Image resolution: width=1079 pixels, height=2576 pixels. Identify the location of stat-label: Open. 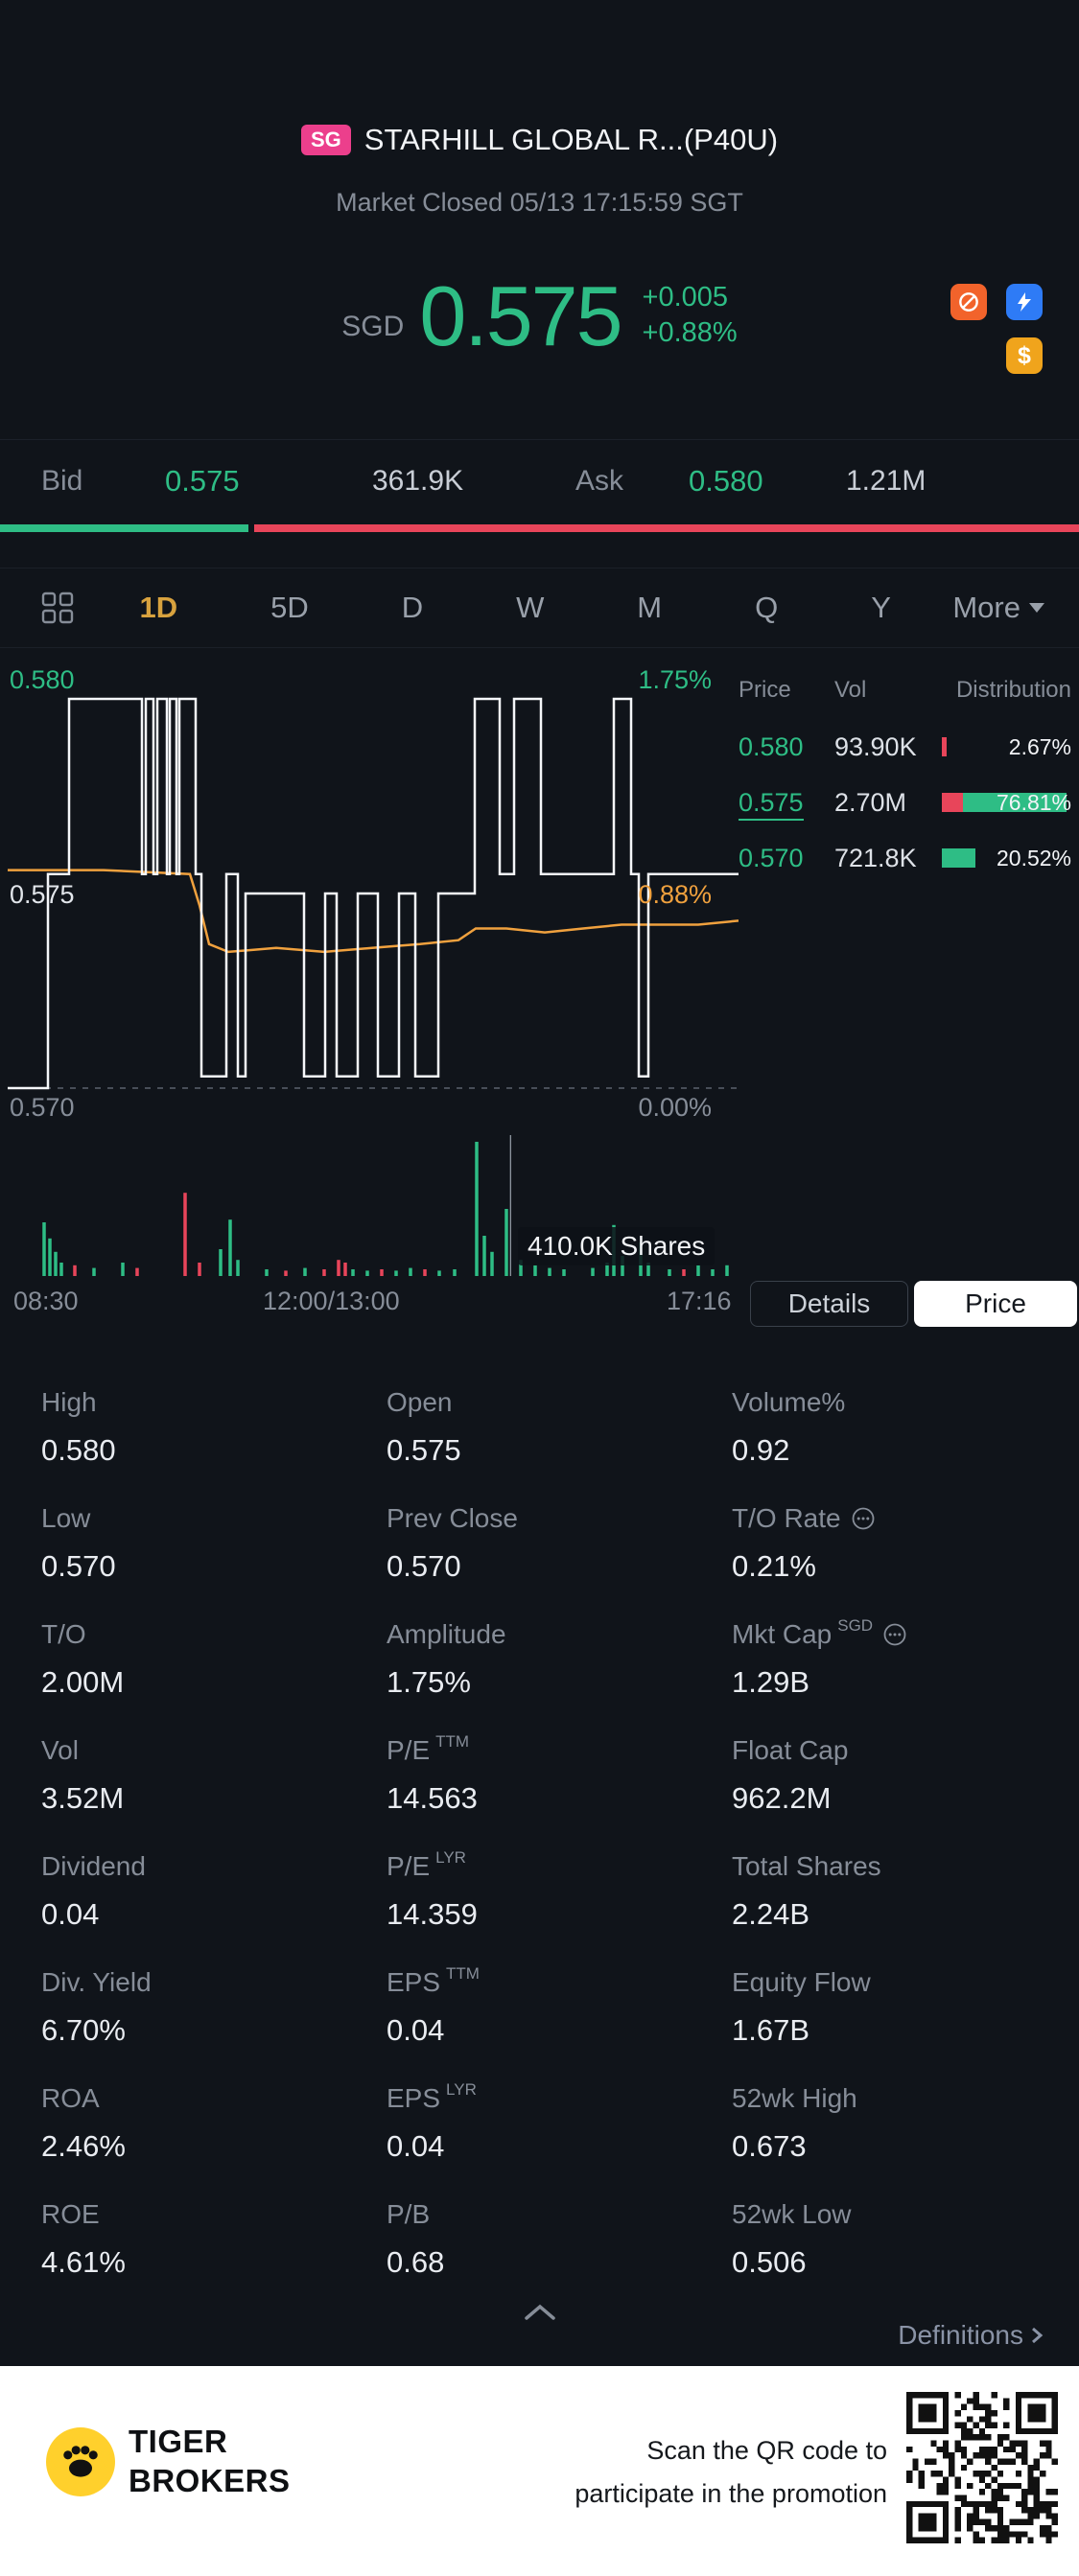
(420, 1402).